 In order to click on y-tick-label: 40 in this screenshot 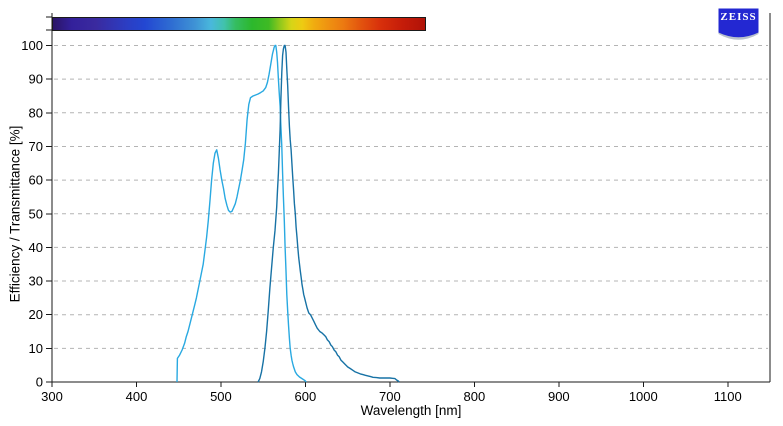, I will do `click(36, 247)`.